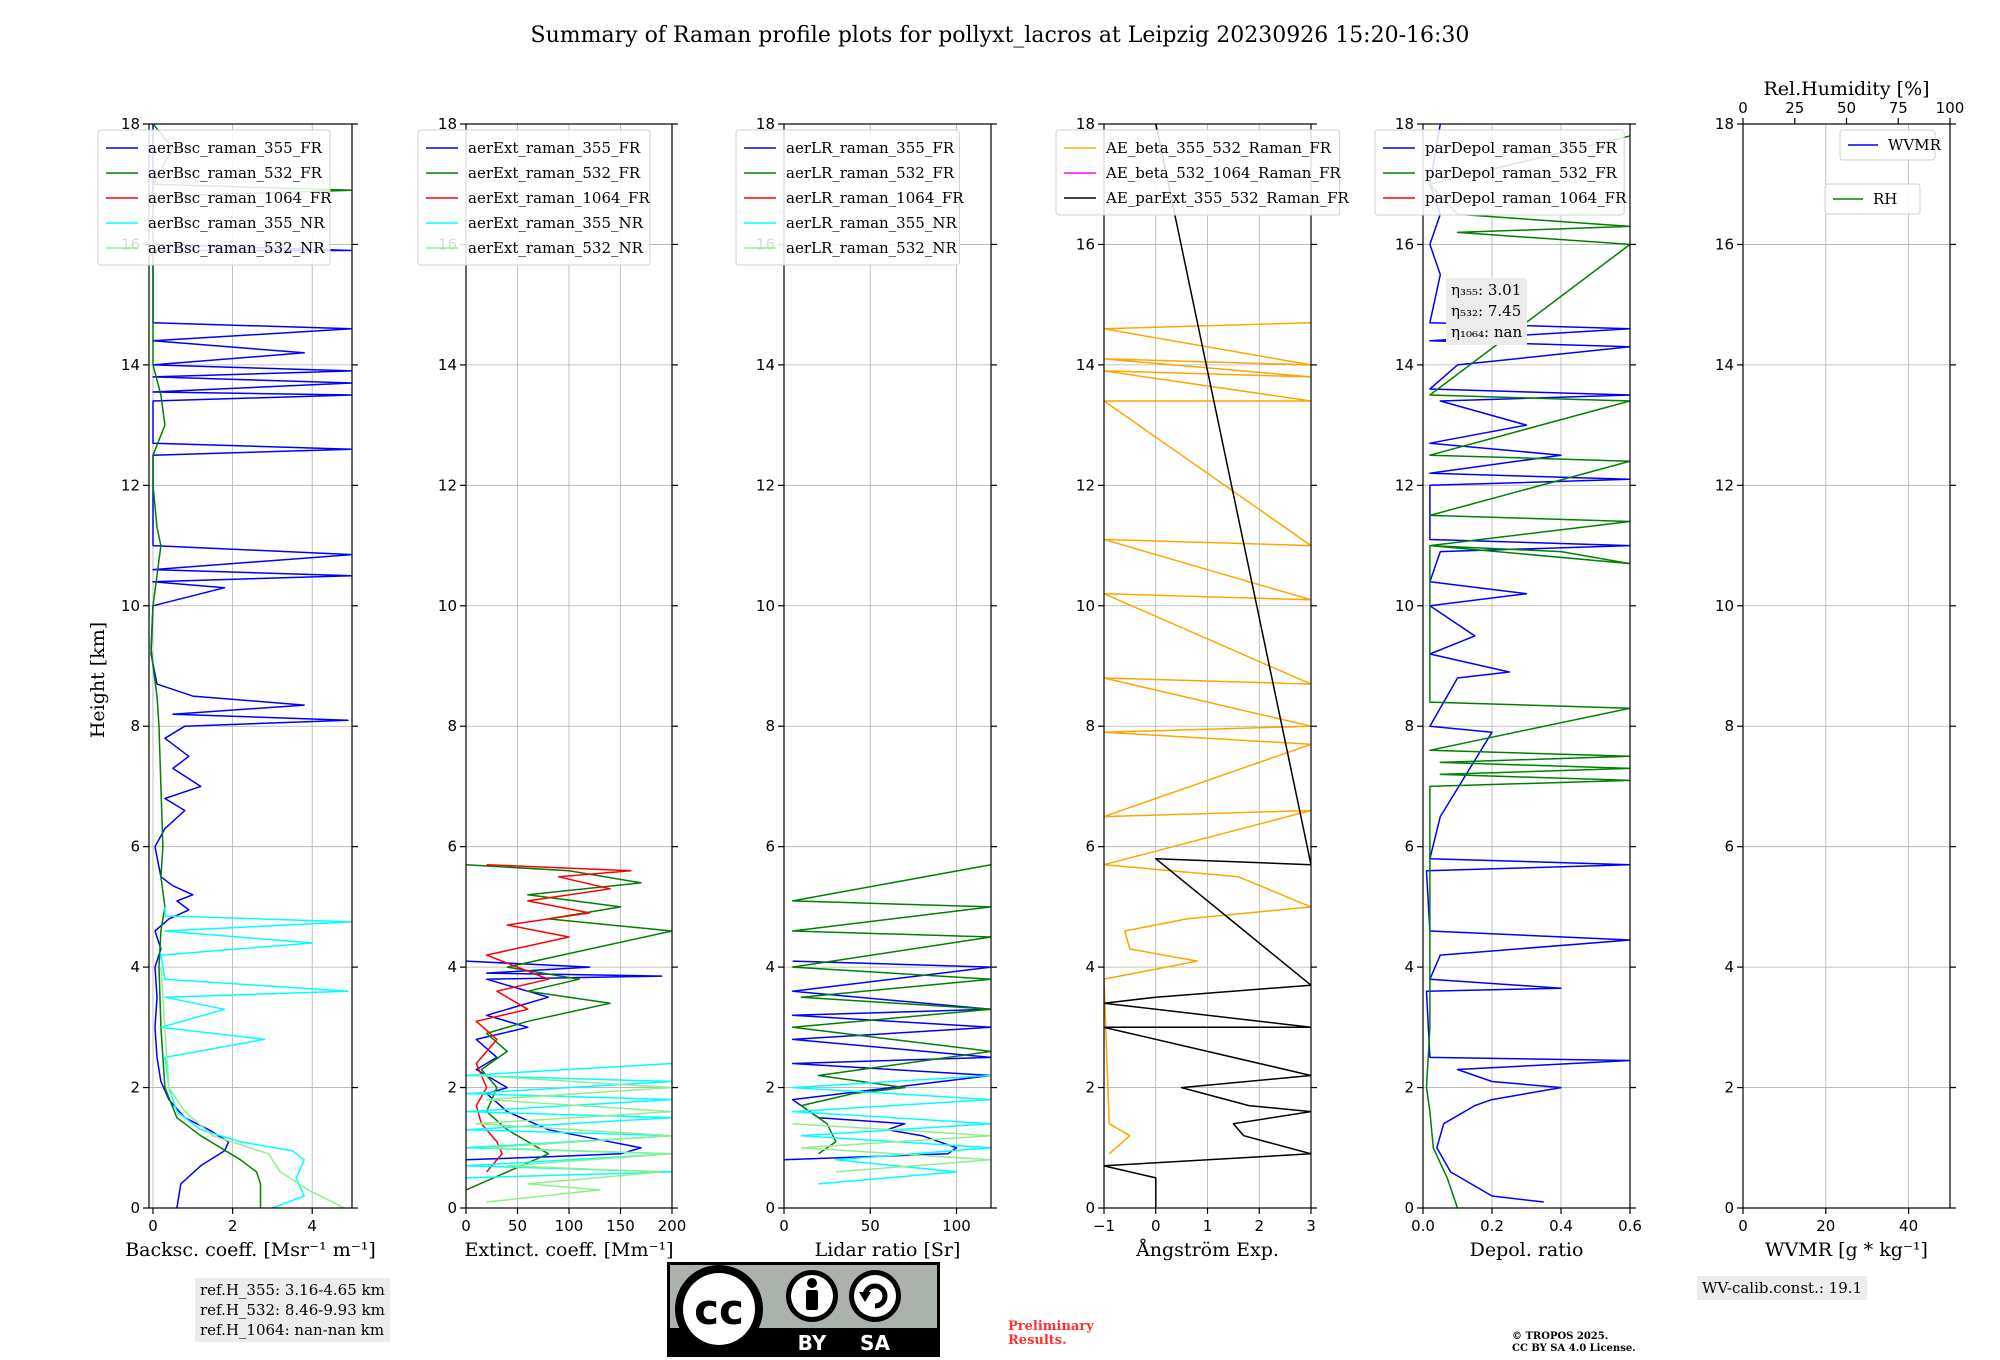  I want to click on legend-label: aerLR_raman_1064_FR, so click(875, 198).